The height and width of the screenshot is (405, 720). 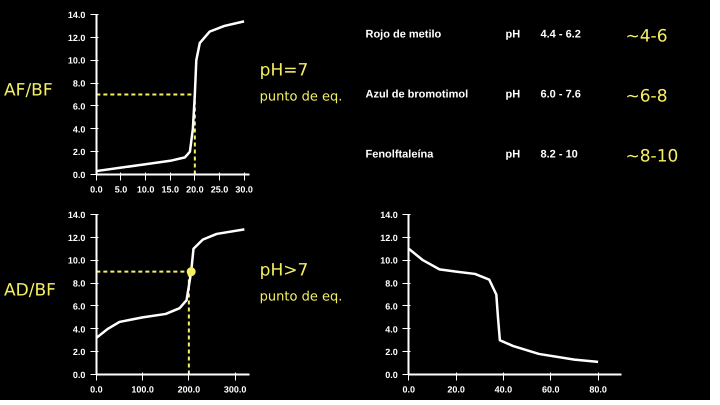 I want to click on x-tick-label: 30.0, so click(x=244, y=189).